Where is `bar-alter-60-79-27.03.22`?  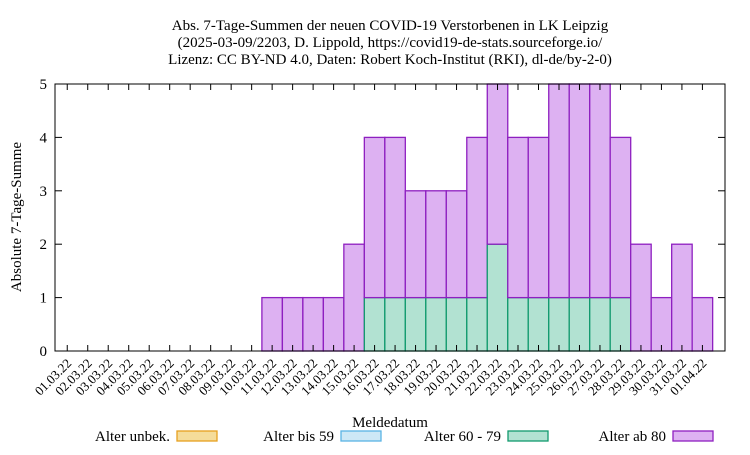
bar-alter-60-79-27.03.22 is located at coordinates (600, 324).